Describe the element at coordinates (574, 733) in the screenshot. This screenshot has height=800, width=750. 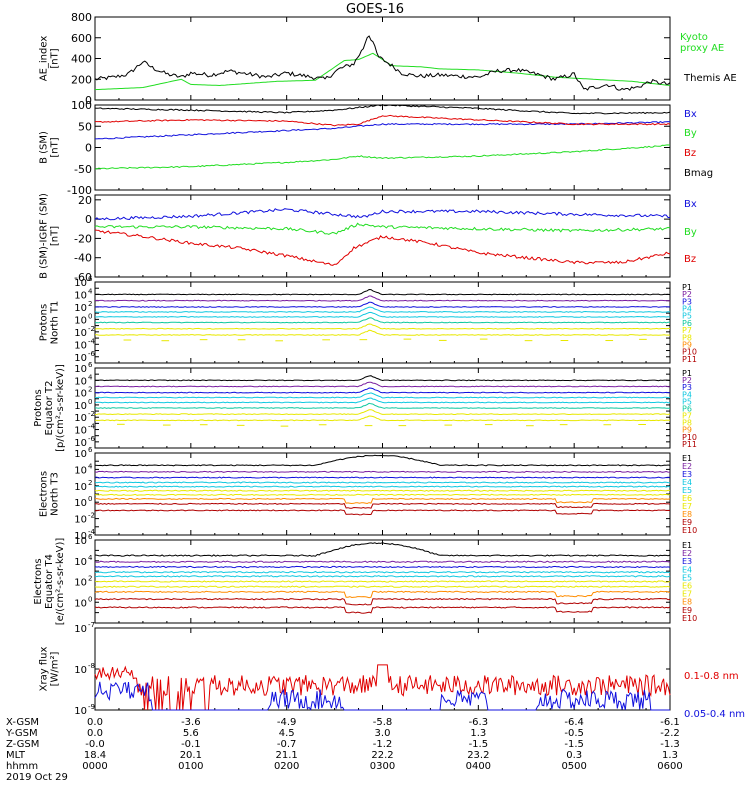
I see `axis-value-ygsm: -0.5` at that location.